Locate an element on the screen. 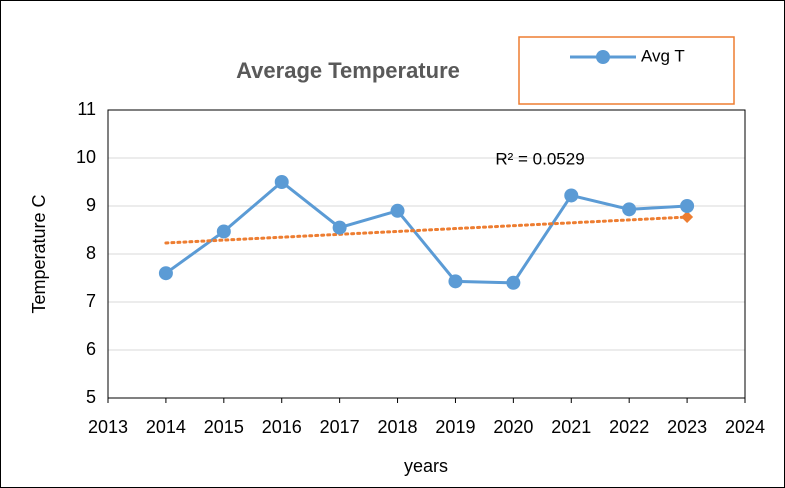  y-tick-label: 7 is located at coordinates (91, 301).